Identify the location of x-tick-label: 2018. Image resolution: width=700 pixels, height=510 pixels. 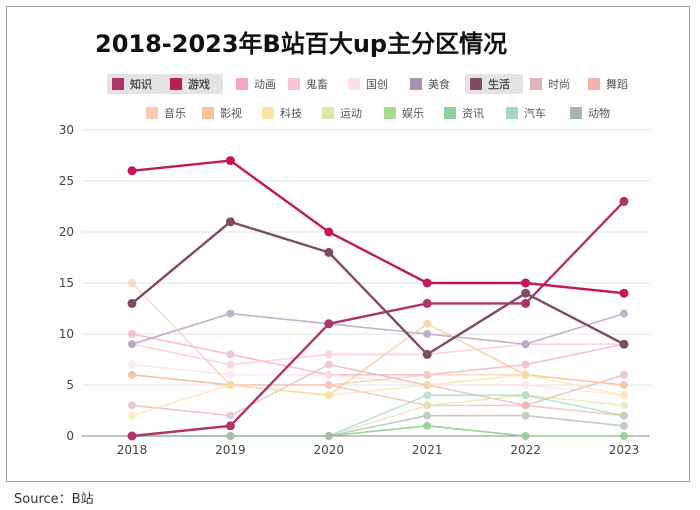
(132, 450).